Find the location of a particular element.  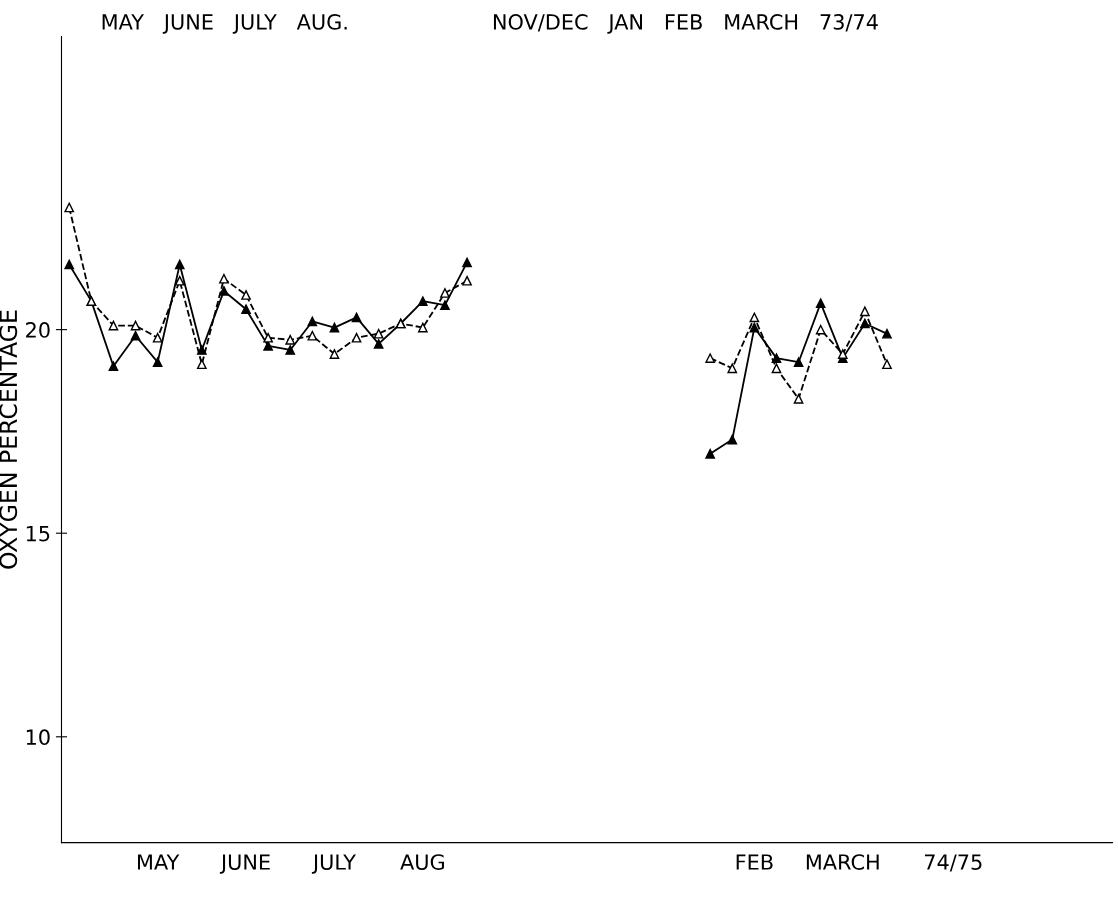

y-tick-label: 10 is located at coordinates (38, 737).